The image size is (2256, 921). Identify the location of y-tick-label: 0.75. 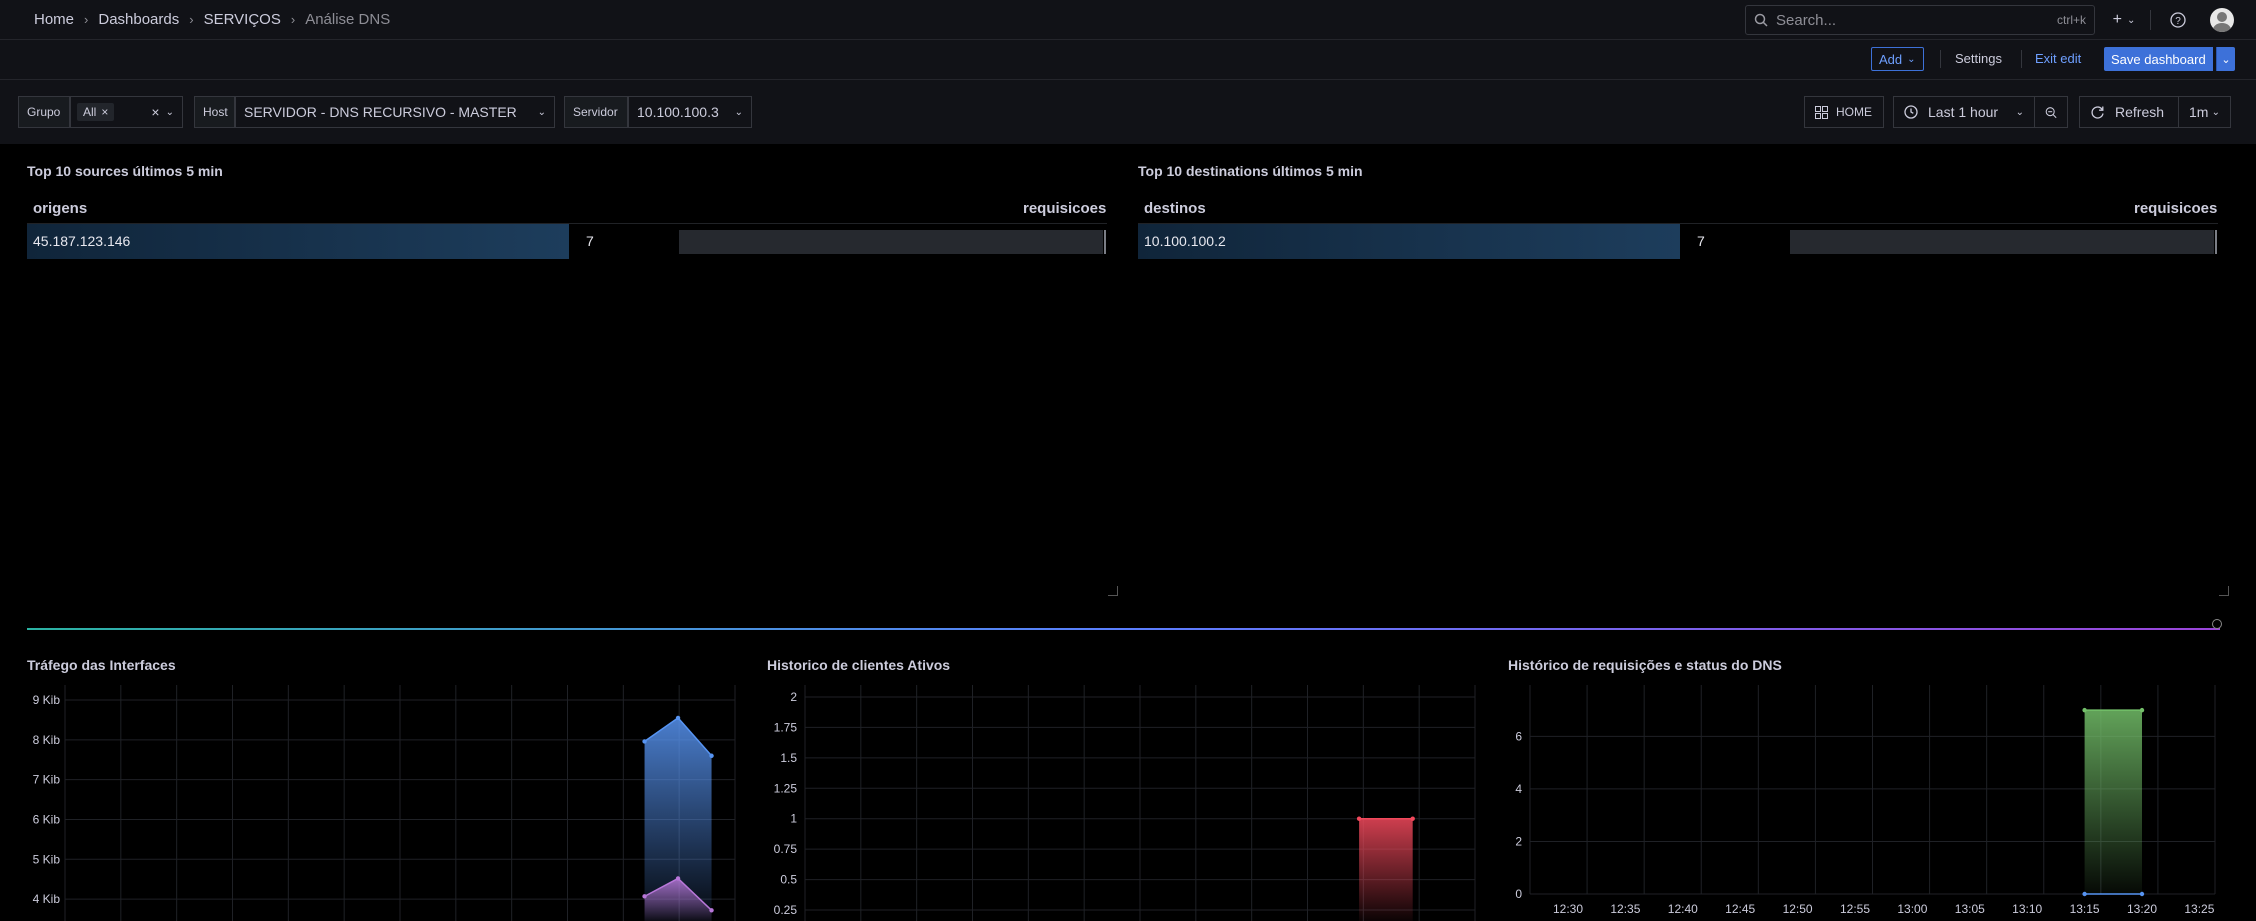
(786, 849).